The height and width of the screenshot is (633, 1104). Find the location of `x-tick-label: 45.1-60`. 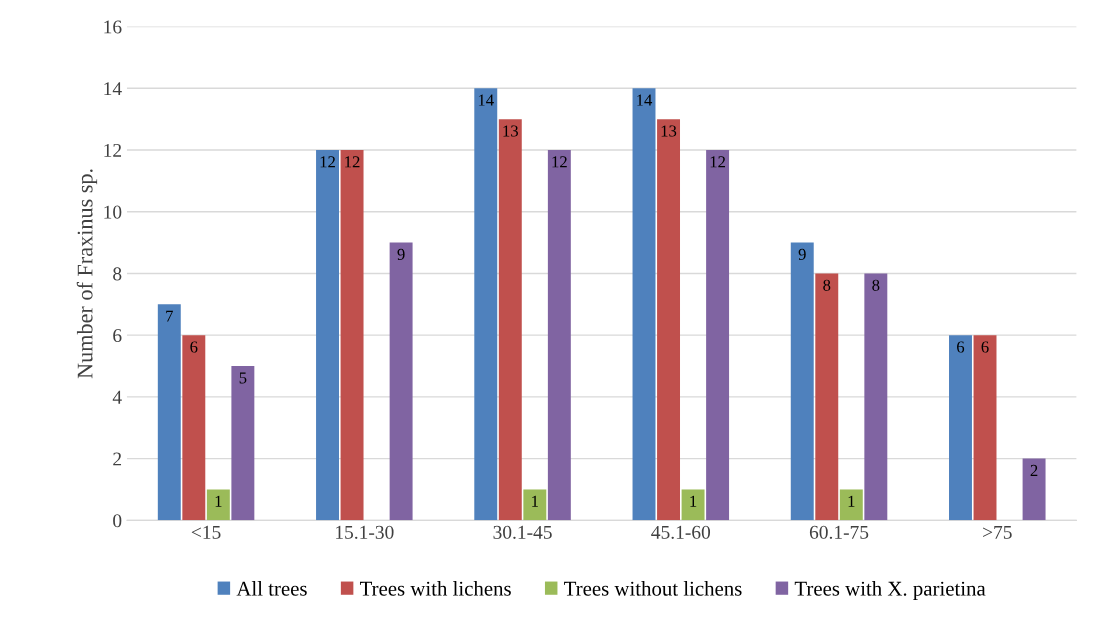

x-tick-label: 45.1-60 is located at coordinates (681, 532).